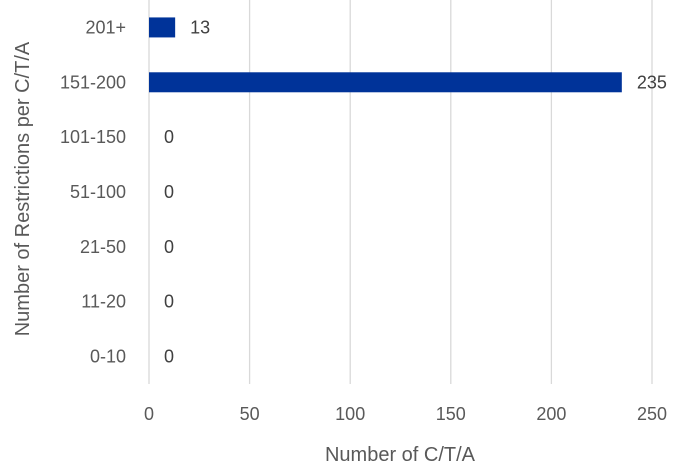 The width and height of the screenshot is (673, 465). I want to click on data-label-151-200: 235, so click(652, 82).